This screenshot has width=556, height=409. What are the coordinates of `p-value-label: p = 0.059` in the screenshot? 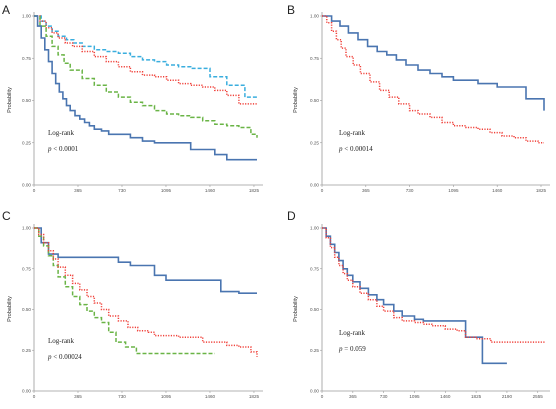 It's located at (352, 349).